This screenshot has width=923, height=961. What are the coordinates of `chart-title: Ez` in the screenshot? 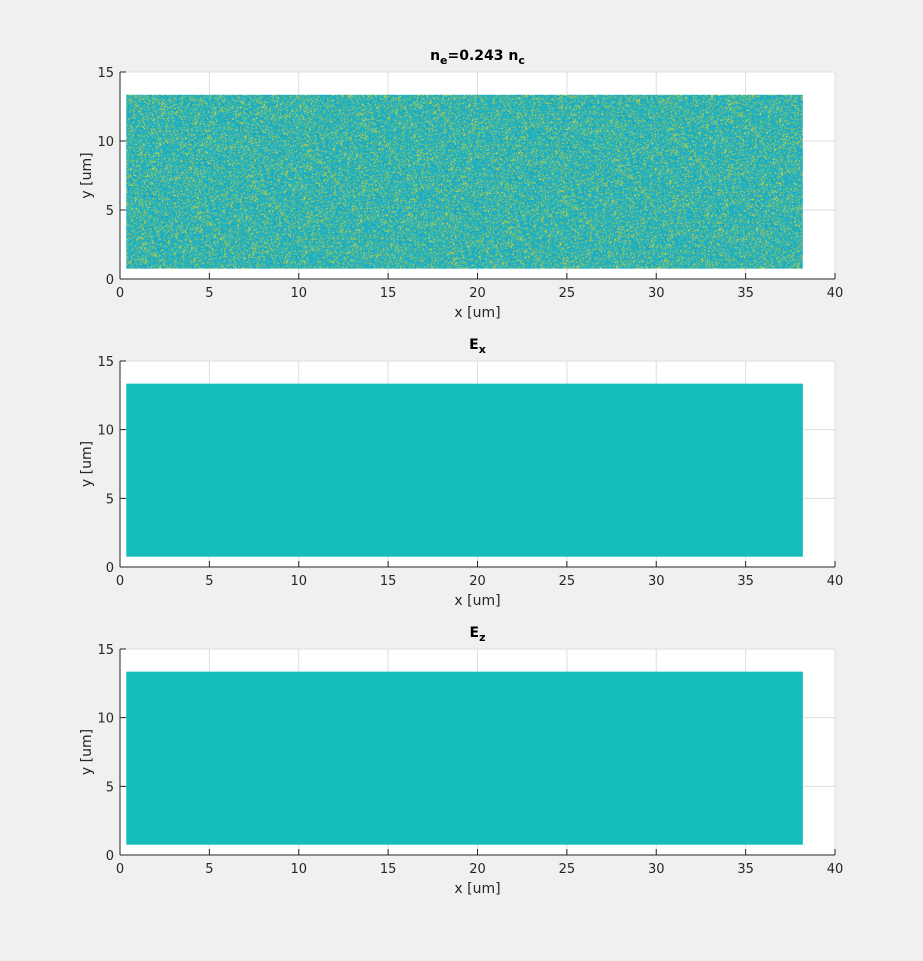 It's located at (478, 634).